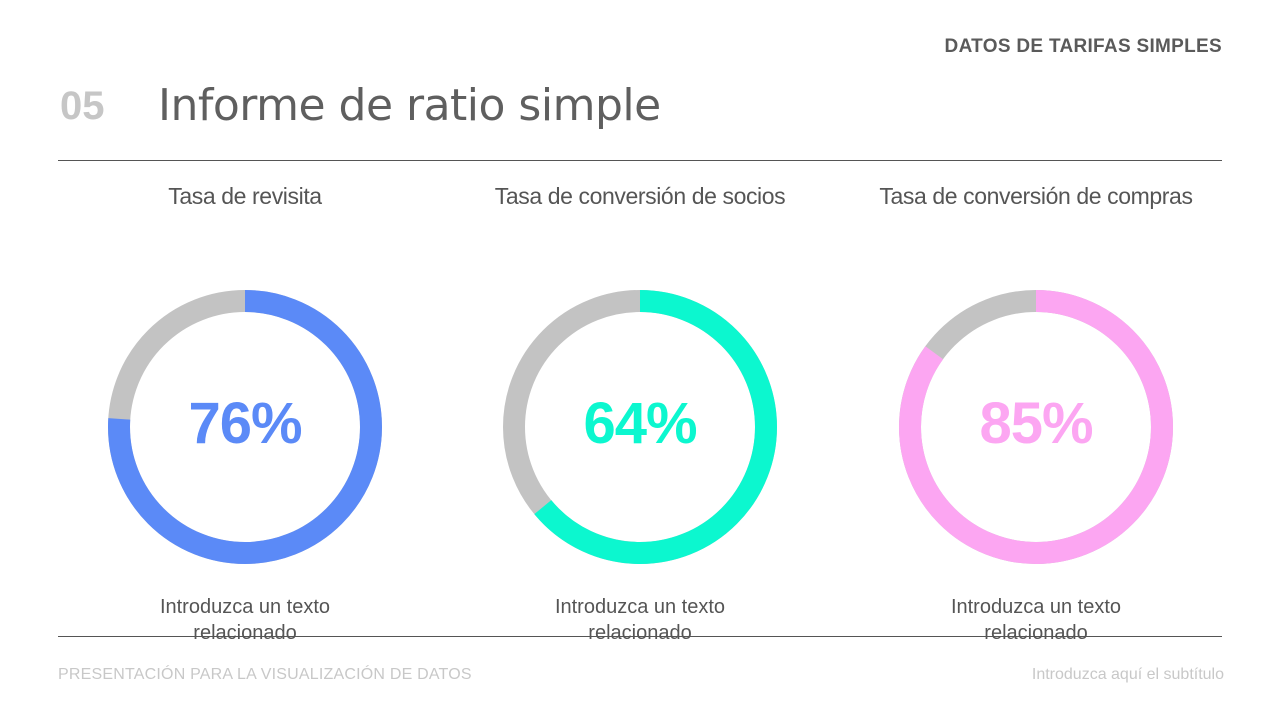 The width and height of the screenshot is (1280, 720). What do you see at coordinates (82, 106) in the screenshot?
I see `slide-number: 05` at bounding box center [82, 106].